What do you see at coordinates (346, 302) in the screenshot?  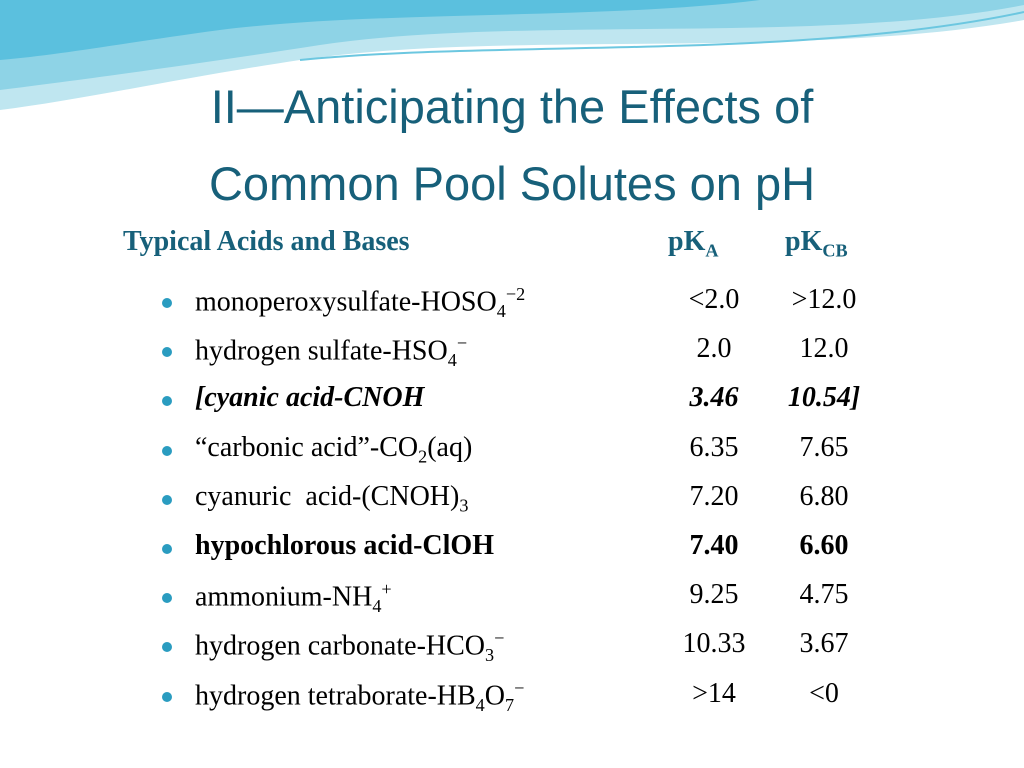 I see `text-run: monoperoxysulfate-HOSO` at bounding box center [346, 302].